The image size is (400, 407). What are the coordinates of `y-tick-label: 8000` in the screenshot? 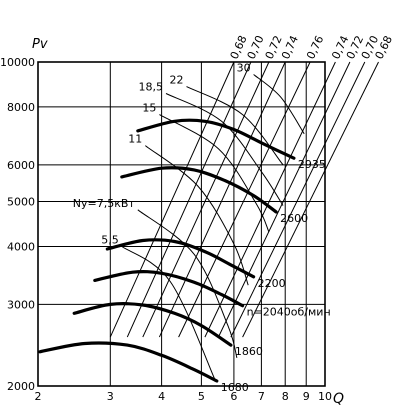 It's located at (21, 107).